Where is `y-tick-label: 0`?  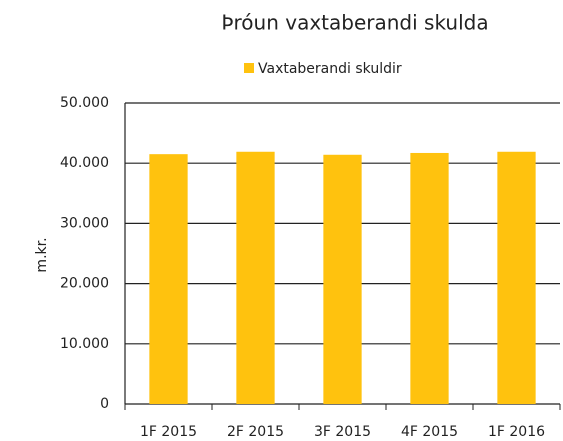
y-tick-label: 0 is located at coordinates (104, 404).